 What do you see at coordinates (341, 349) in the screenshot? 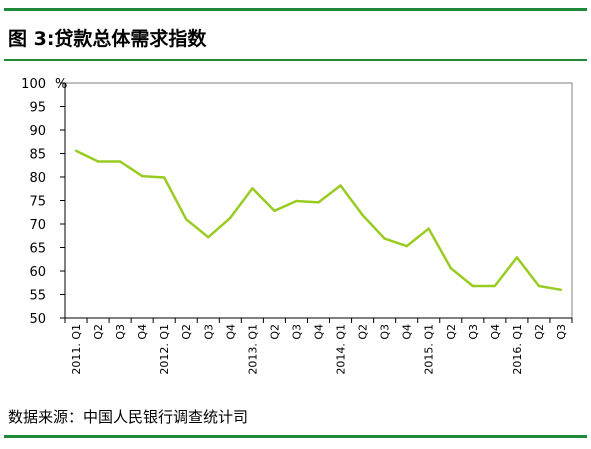
I see `x-tick-label: 2014. Q1` at bounding box center [341, 349].